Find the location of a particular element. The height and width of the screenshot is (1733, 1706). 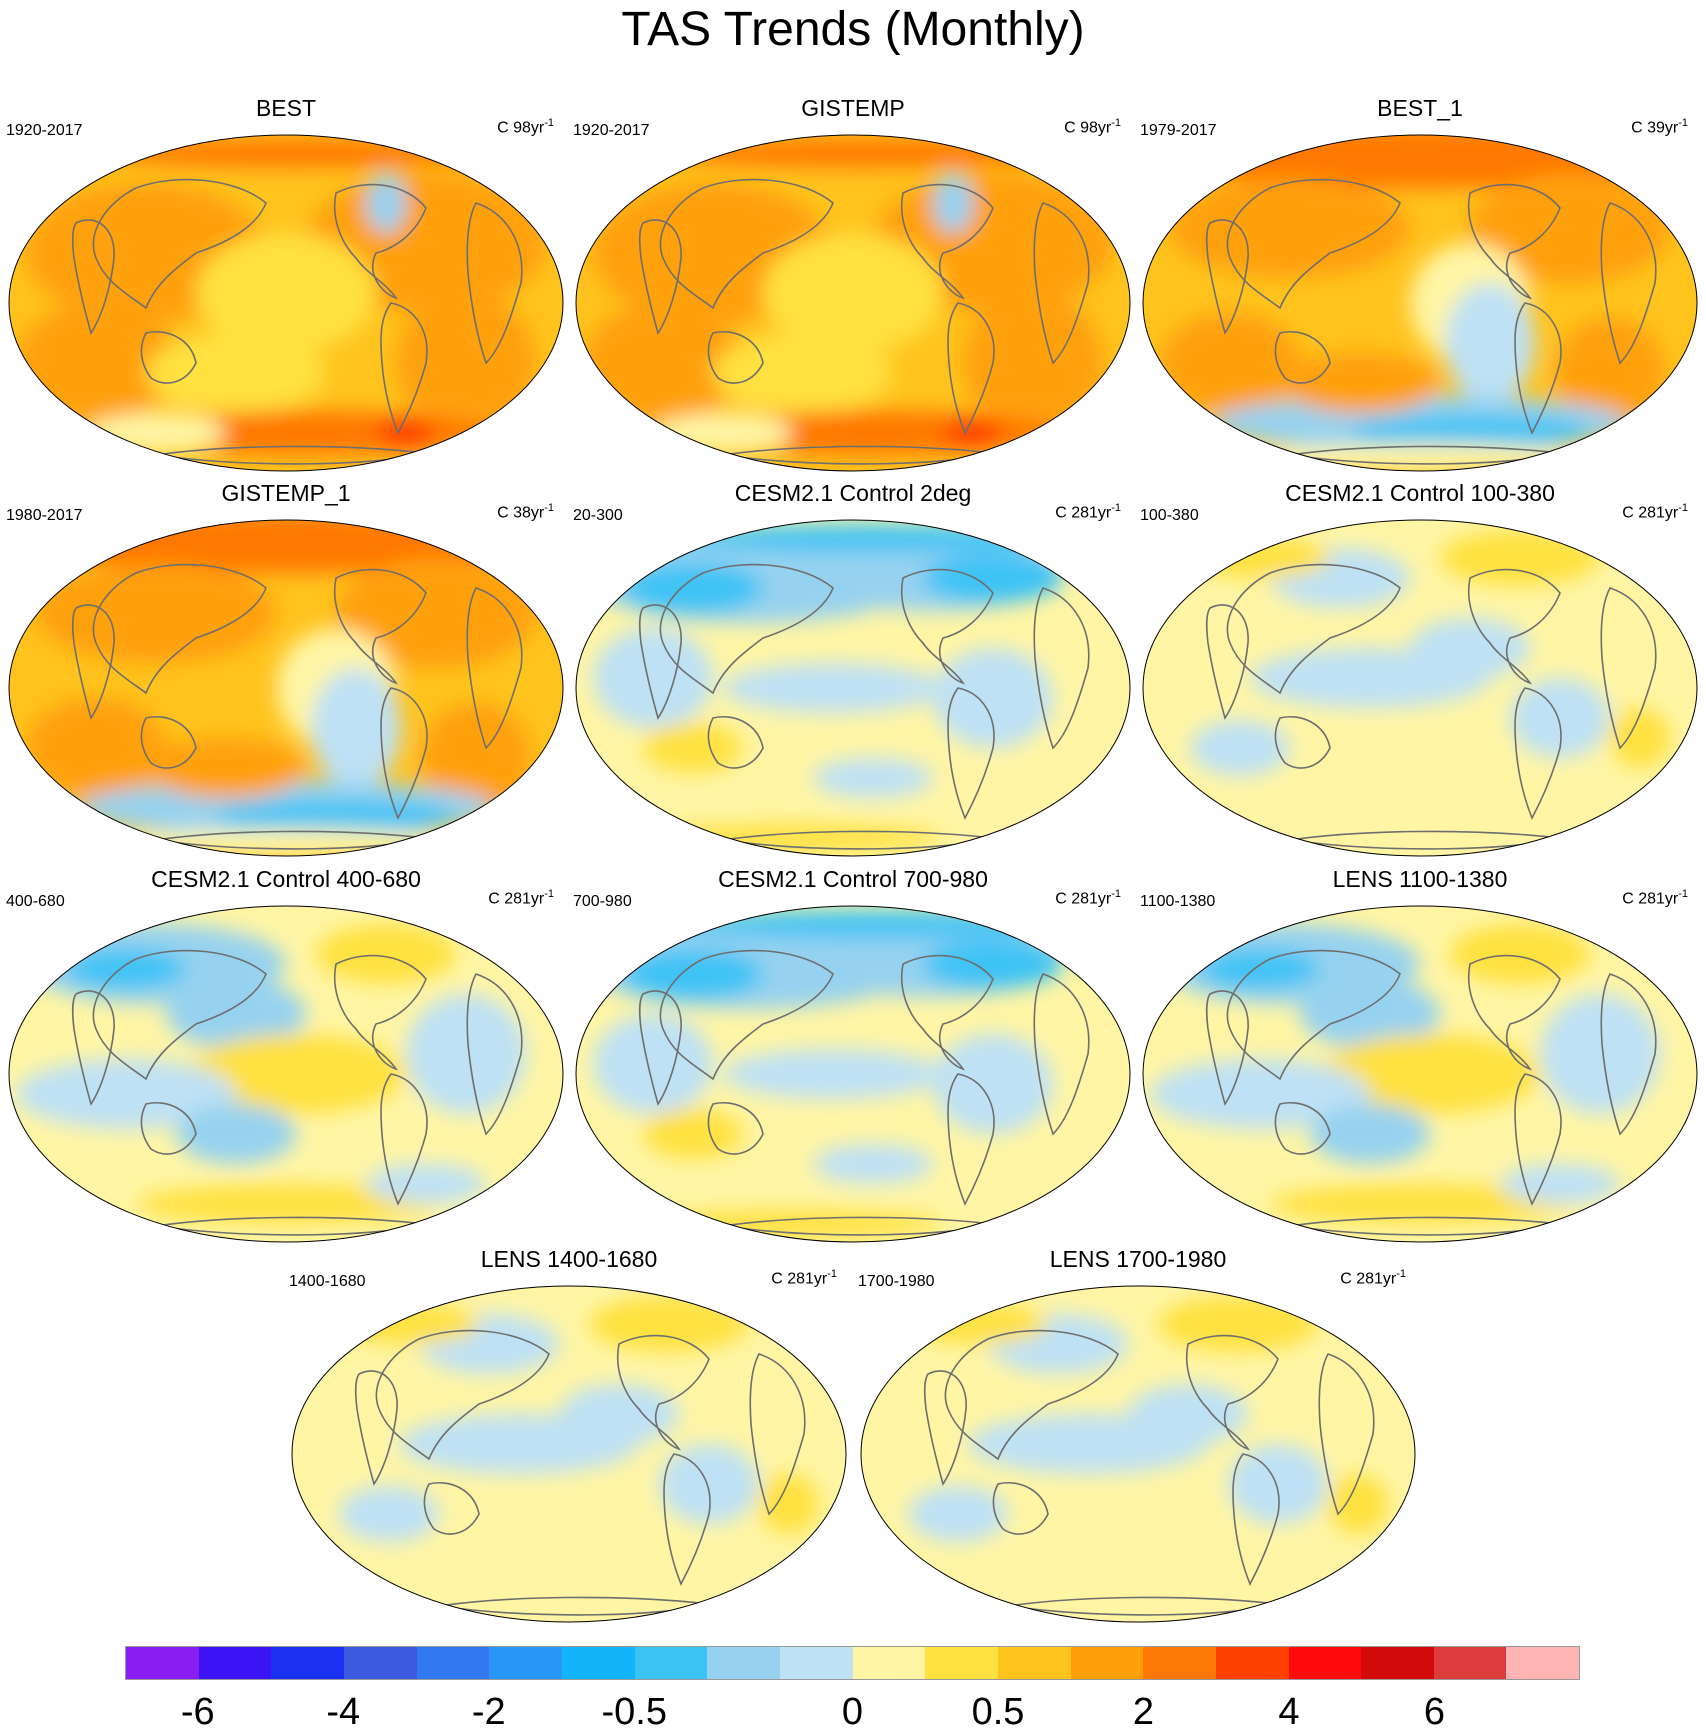

map-panel: CESM2.1 Control 100-380 100-380 C 281yr-1 is located at coordinates (1420, 670).